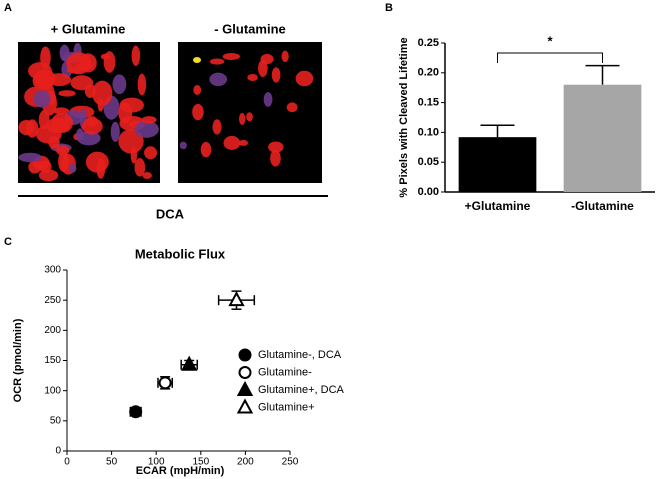 This screenshot has width=666, height=479. Describe the element at coordinates (200, 462) in the screenshot. I see `x-tick-label: 150` at that location.